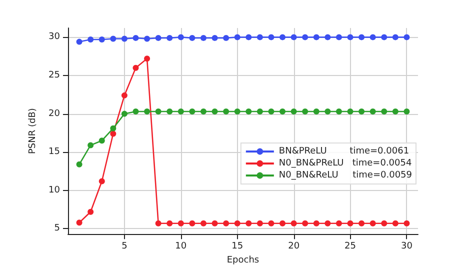 The width and height of the screenshot is (474, 278). What do you see at coordinates (345, 163) in the screenshot?
I see `legend-label: N0_BN&PReLU time=0.0054` at bounding box center [345, 163].